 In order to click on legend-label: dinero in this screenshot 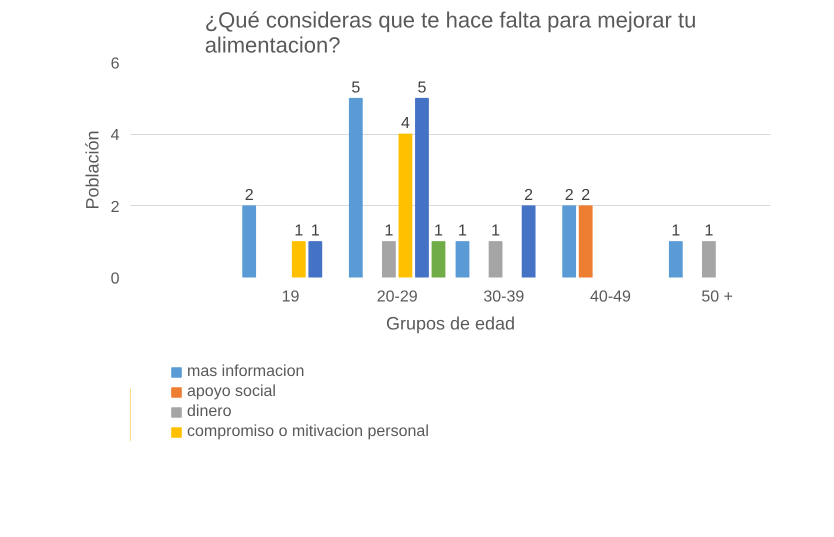, I will do `click(209, 412)`.